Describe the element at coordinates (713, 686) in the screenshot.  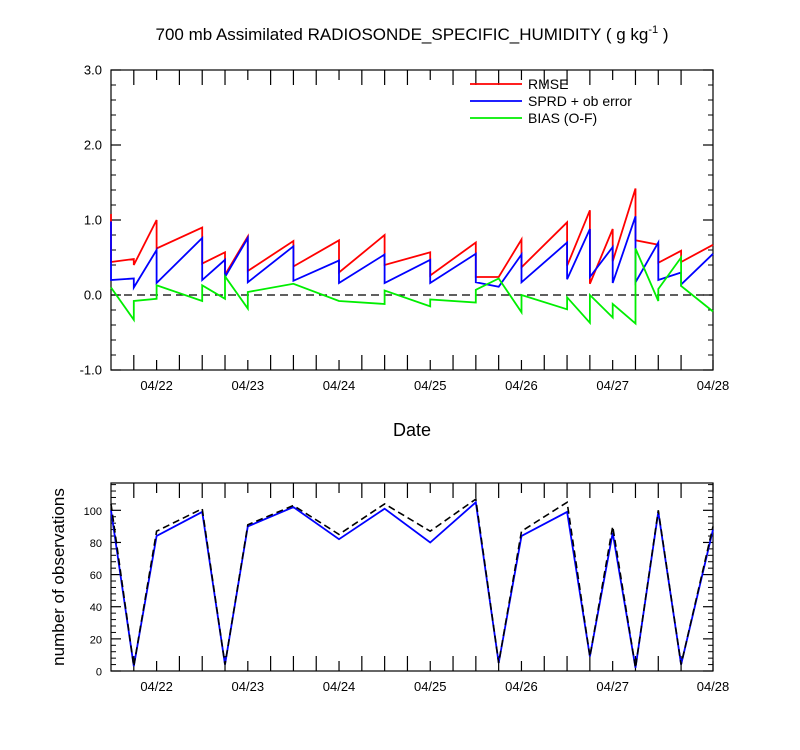
I see `bottom-x-tick-label: 04/28` at that location.